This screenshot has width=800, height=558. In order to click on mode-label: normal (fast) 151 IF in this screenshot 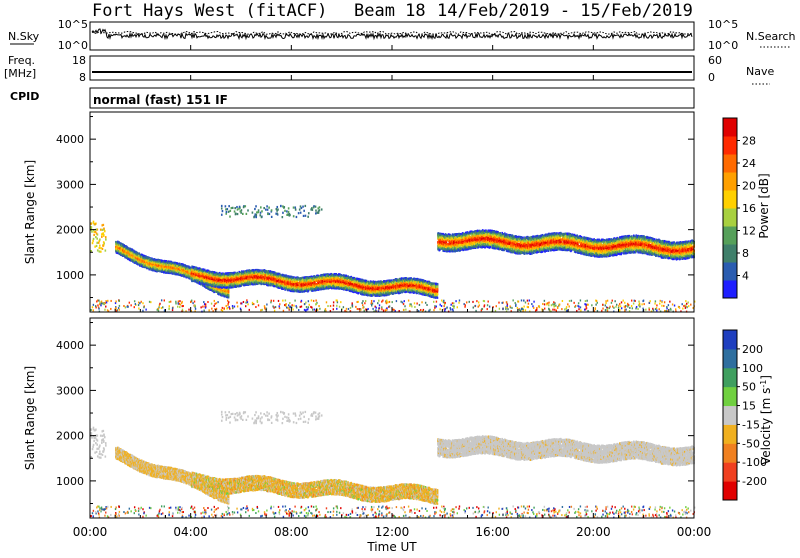, I will do `click(160, 100)`.